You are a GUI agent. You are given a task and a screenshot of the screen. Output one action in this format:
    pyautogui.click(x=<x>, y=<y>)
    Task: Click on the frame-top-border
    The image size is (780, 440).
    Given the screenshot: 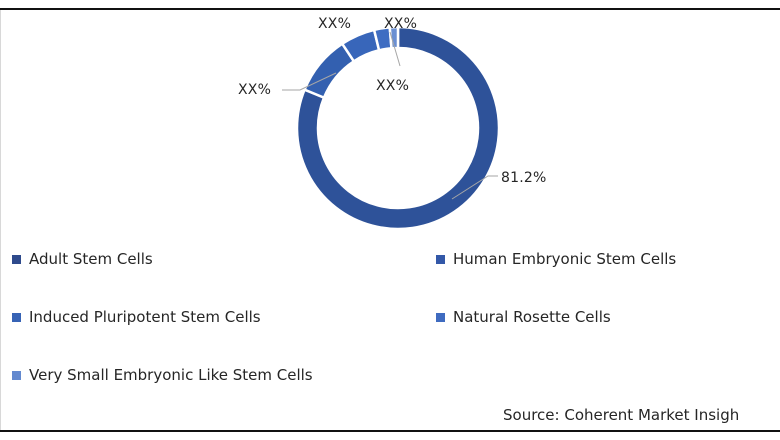 What is the action you would take?
    pyautogui.click(x=390, y=9)
    